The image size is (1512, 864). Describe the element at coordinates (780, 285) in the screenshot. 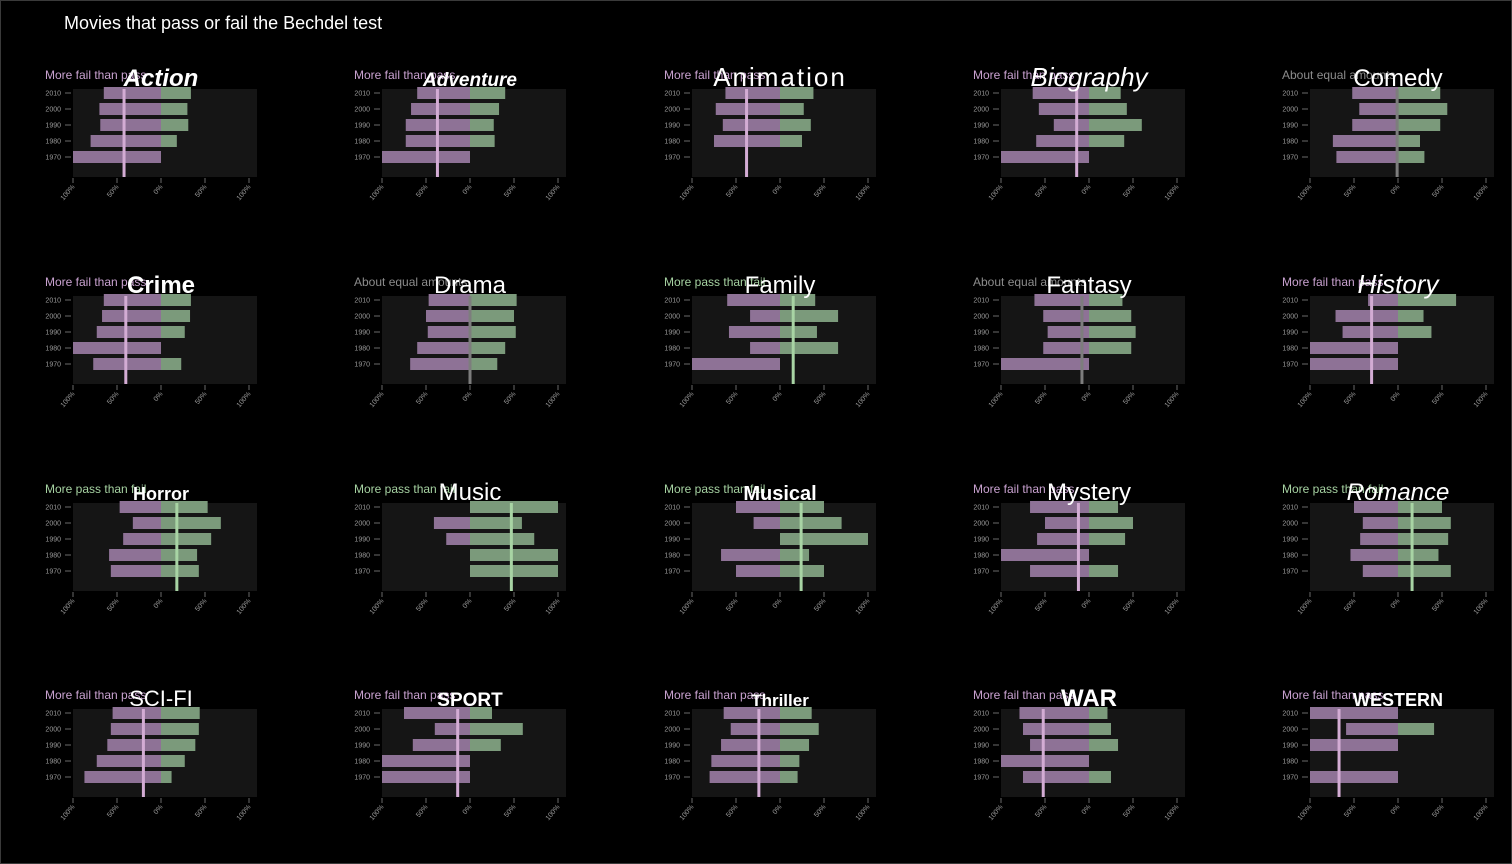

I see `genre-title-family: Family` at that location.